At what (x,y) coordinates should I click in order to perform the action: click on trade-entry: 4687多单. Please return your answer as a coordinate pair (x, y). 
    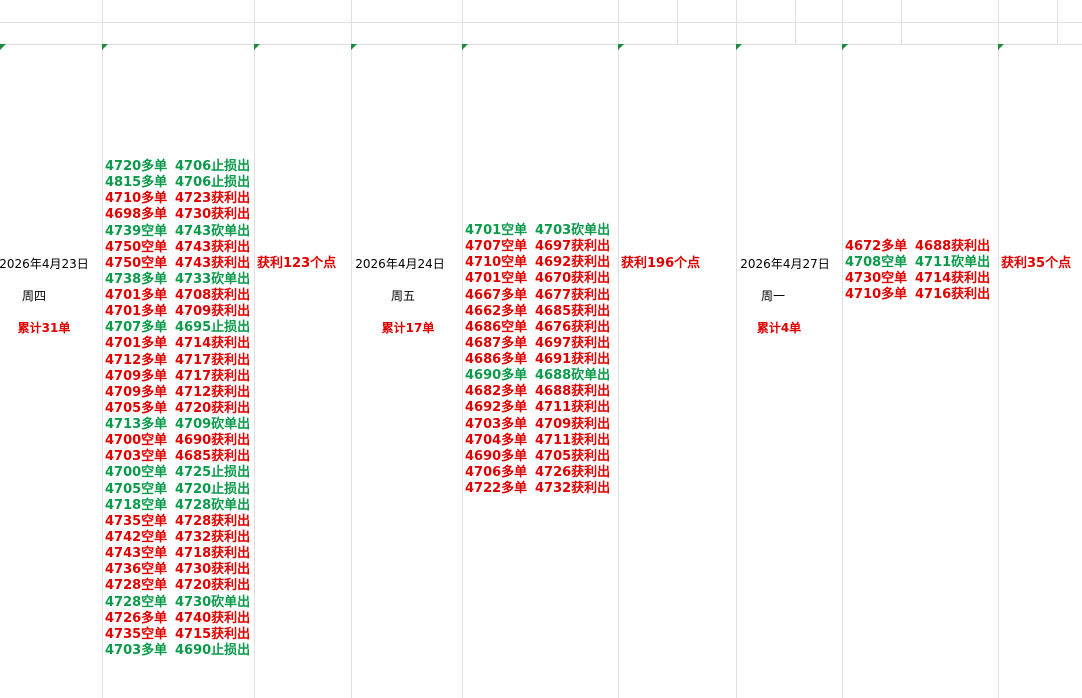
    Looking at the image, I should click on (496, 343).